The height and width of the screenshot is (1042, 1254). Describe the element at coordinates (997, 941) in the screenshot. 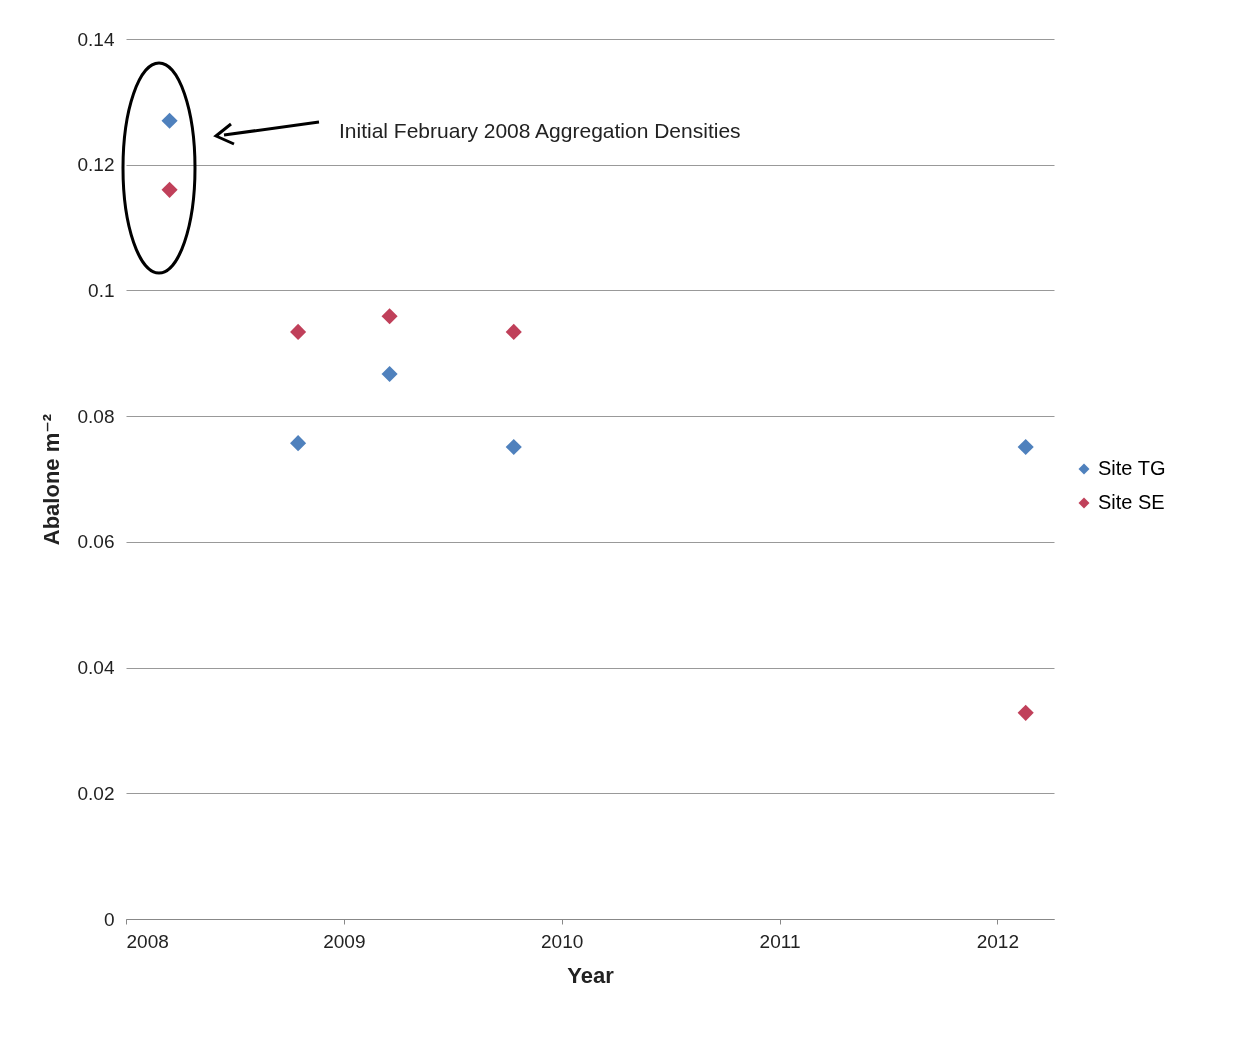

I see `x-tick-label: 2012` at that location.